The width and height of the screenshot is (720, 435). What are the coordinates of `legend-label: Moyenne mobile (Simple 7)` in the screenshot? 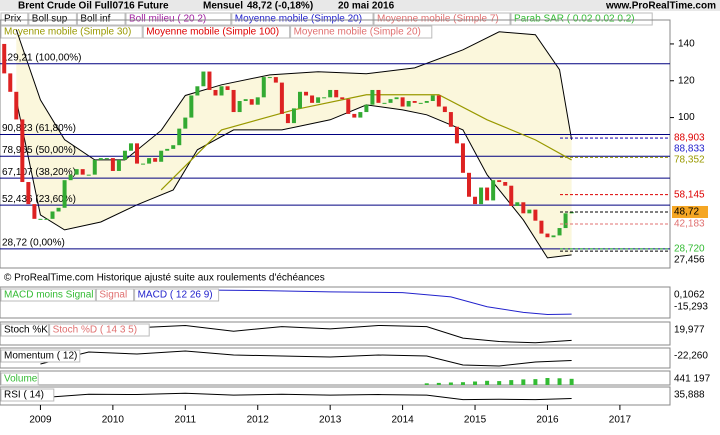 It's located at (438, 19).